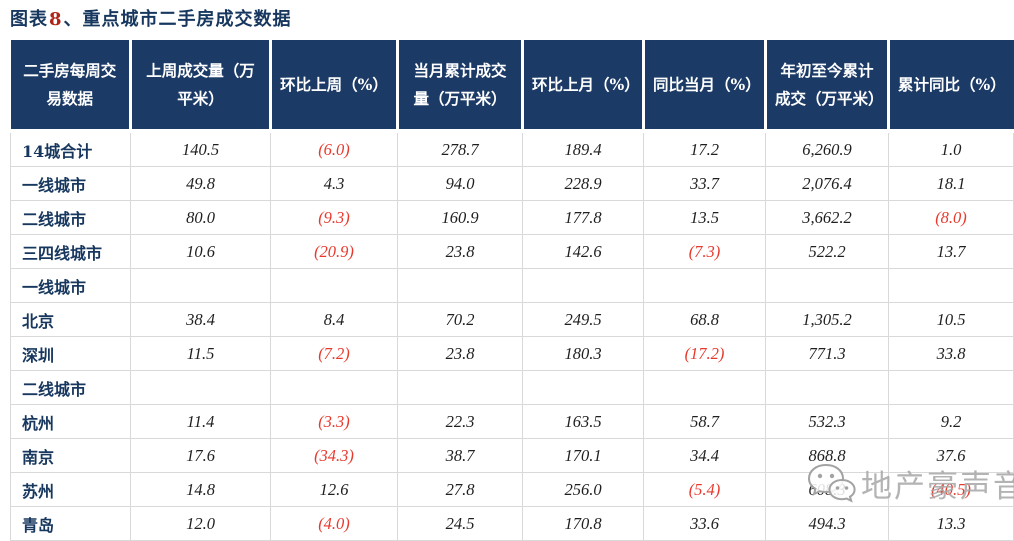  What do you see at coordinates (583, 319) in the screenshot?
I see `value-cell: 249.5` at bounding box center [583, 319].